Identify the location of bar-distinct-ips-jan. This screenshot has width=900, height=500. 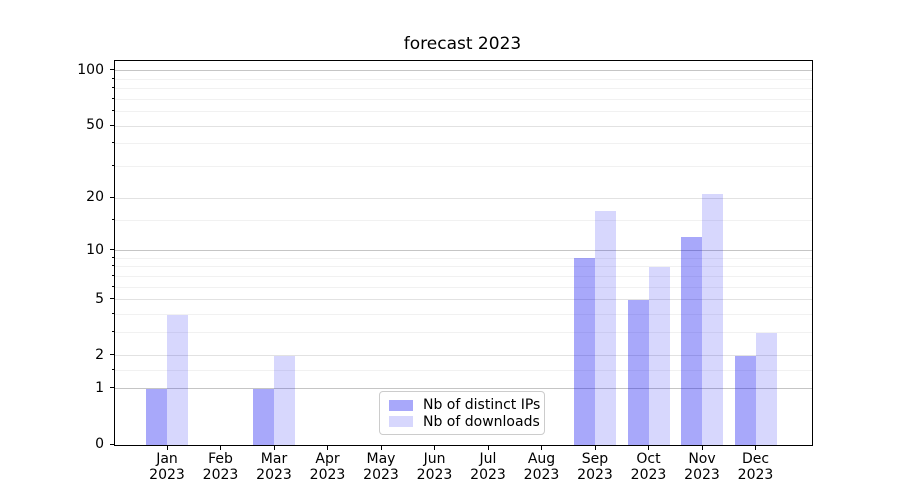
(156, 416).